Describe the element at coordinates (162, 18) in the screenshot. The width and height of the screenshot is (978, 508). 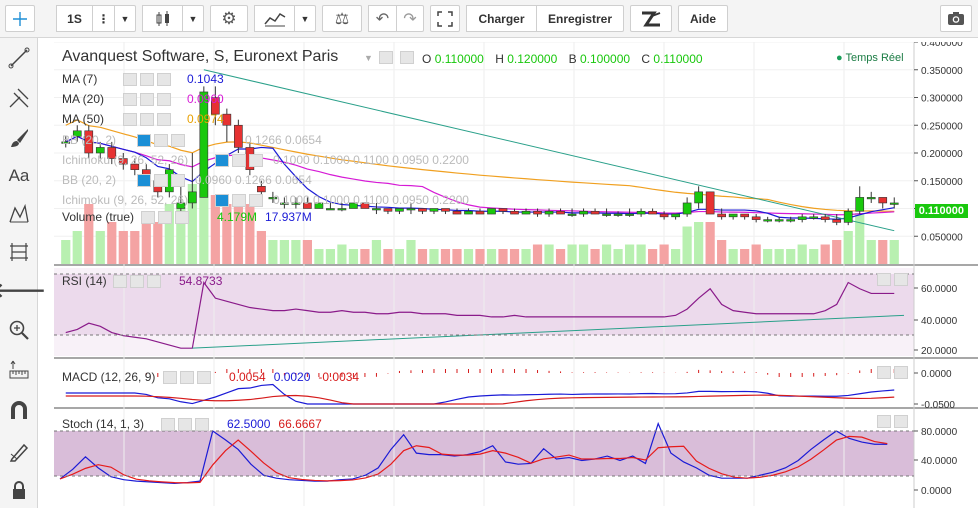
I see `chart-style-button` at that location.